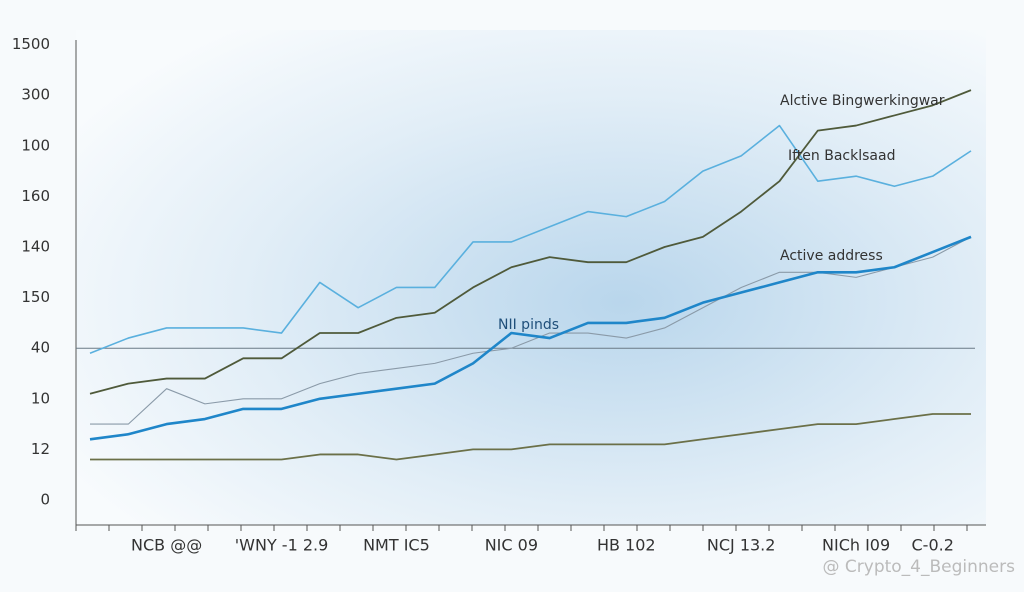  I want to click on annotation: Active address, so click(831, 256).